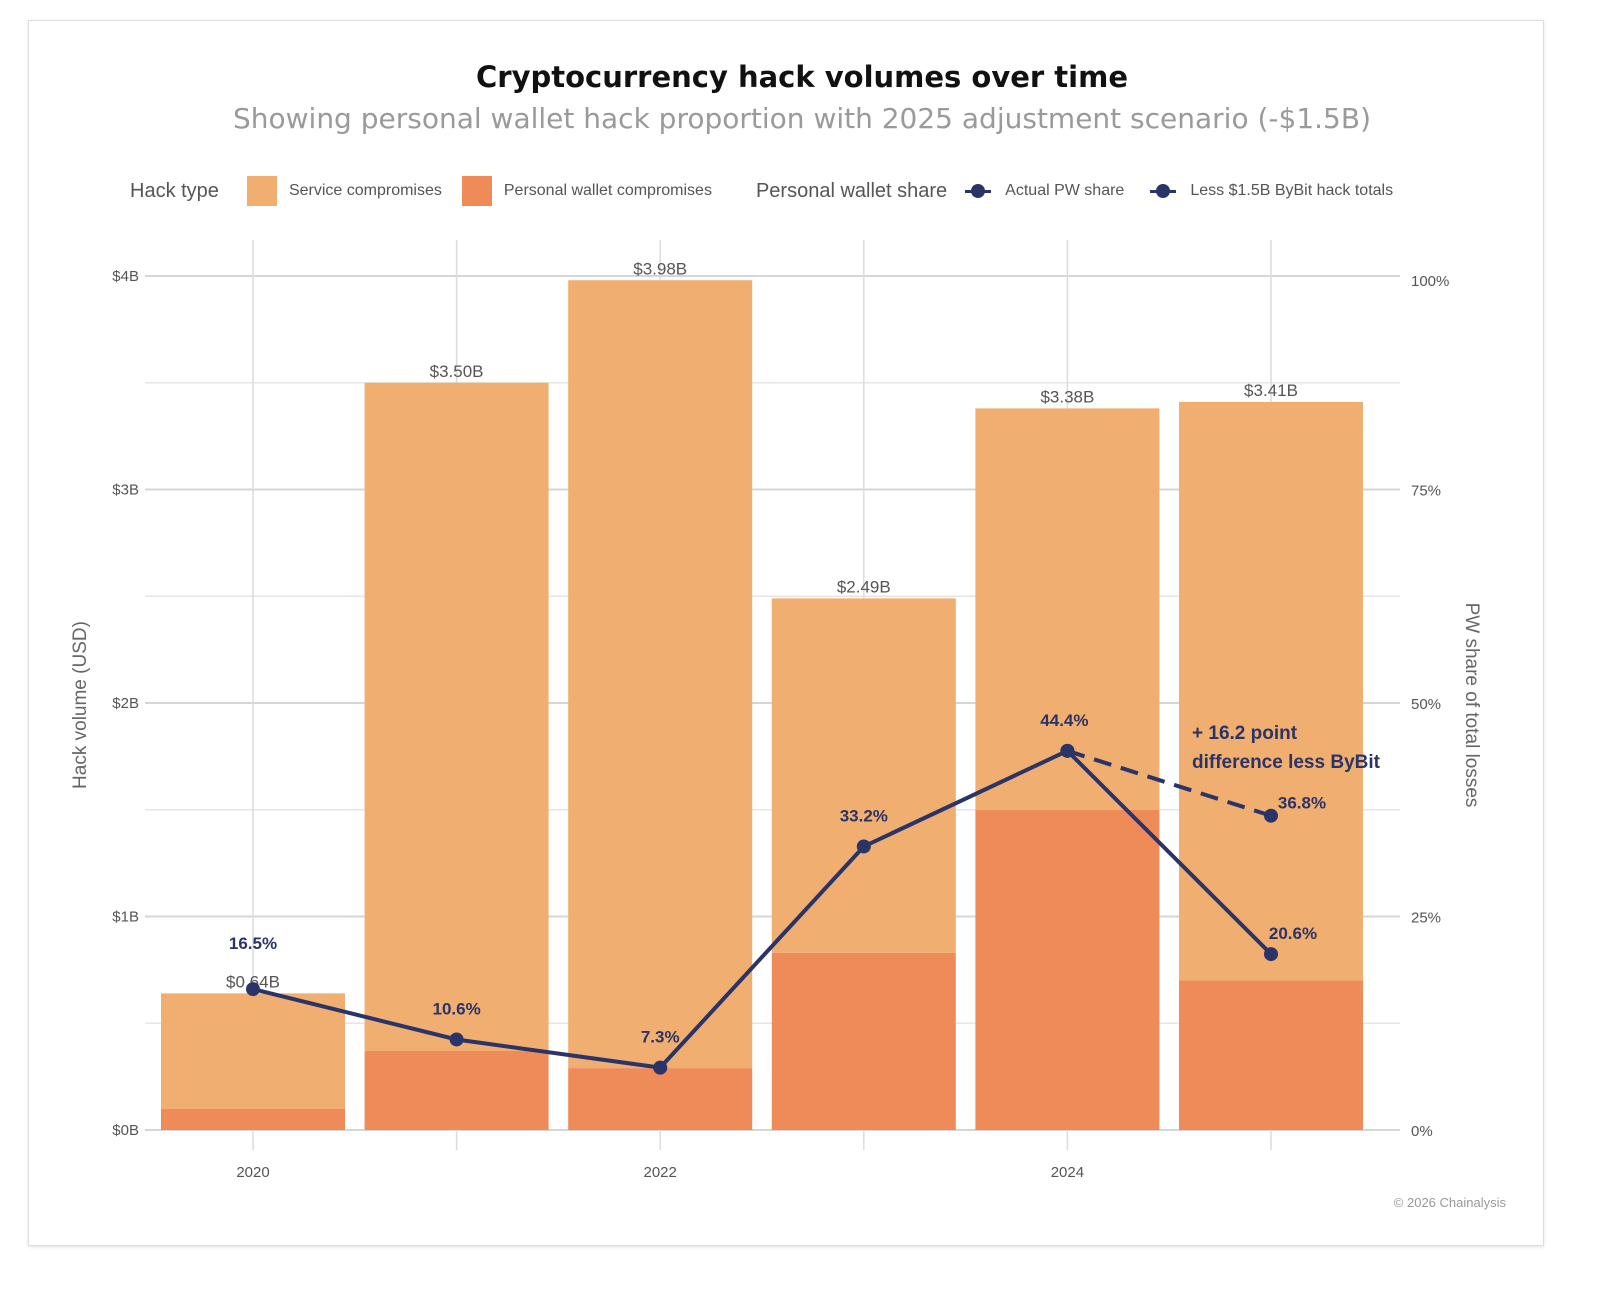 The width and height of the screenshot is (1604, 1301). What do you see at coordinates (456, 1008) in the screenshot?
I see `point-label: 10.6%` at bounding box center [456, 1008].